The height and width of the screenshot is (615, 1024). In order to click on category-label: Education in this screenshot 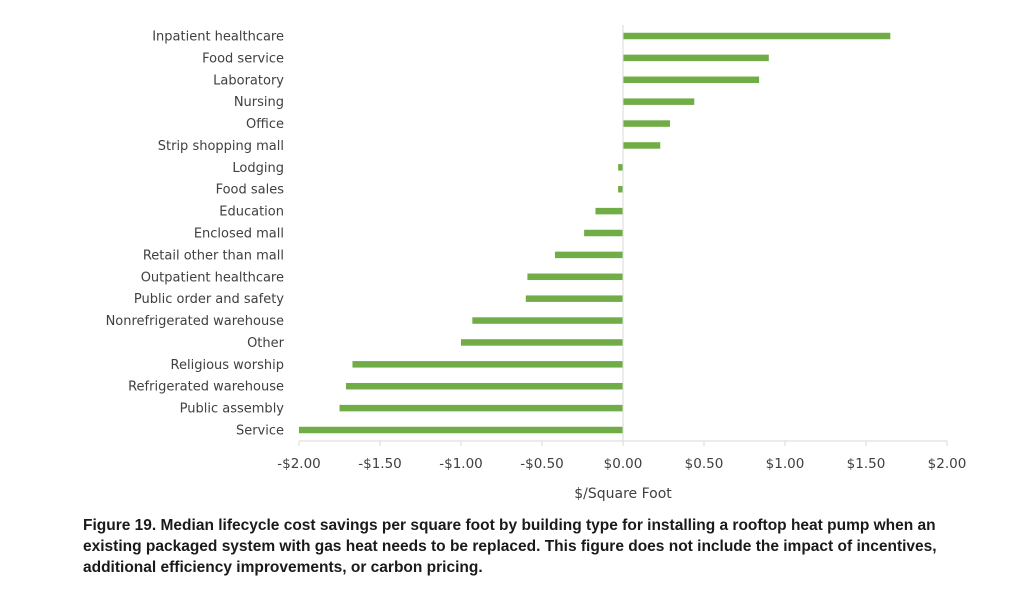, I will do `click(251, 212)`.